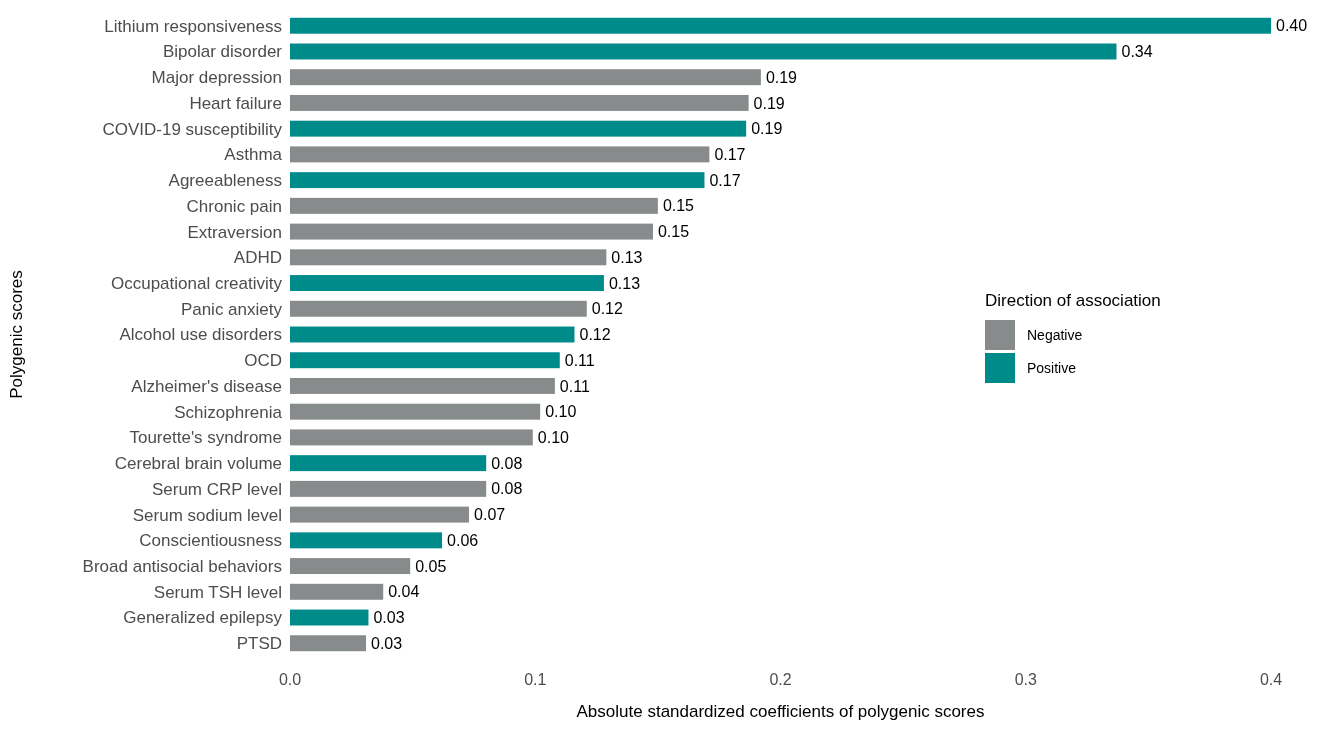 Image resolution: width=1331 pixels, height=731 pixels. I want to click on y-tick-label: Occupational creativity, so click(196, 283).